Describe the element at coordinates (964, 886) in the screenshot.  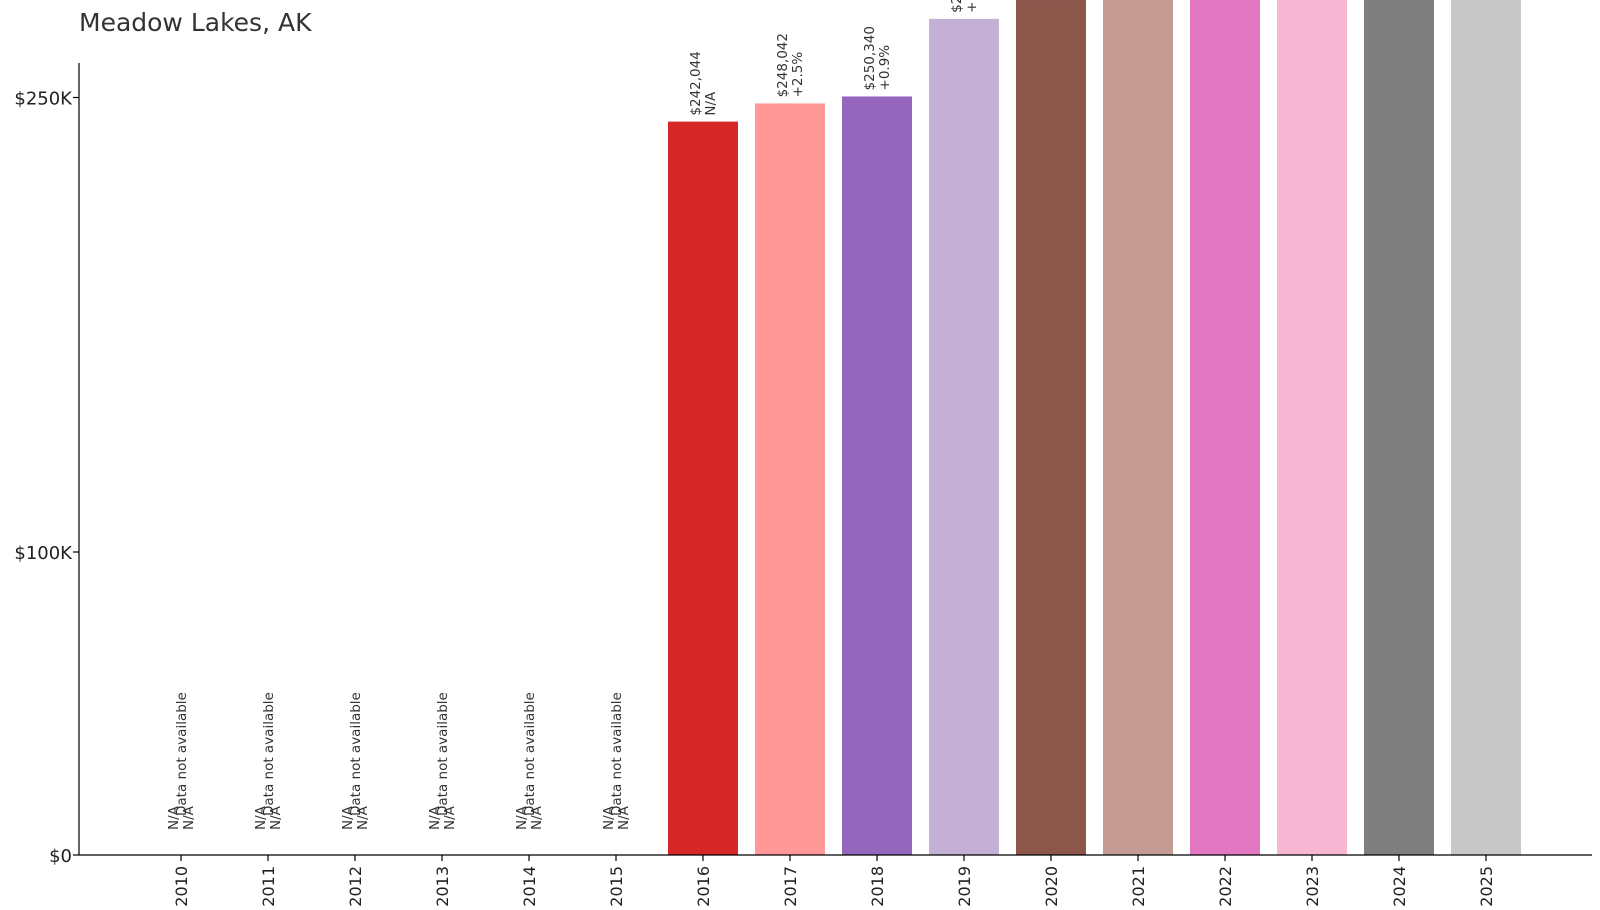
I see `x-tick-label: 2019` at that location.